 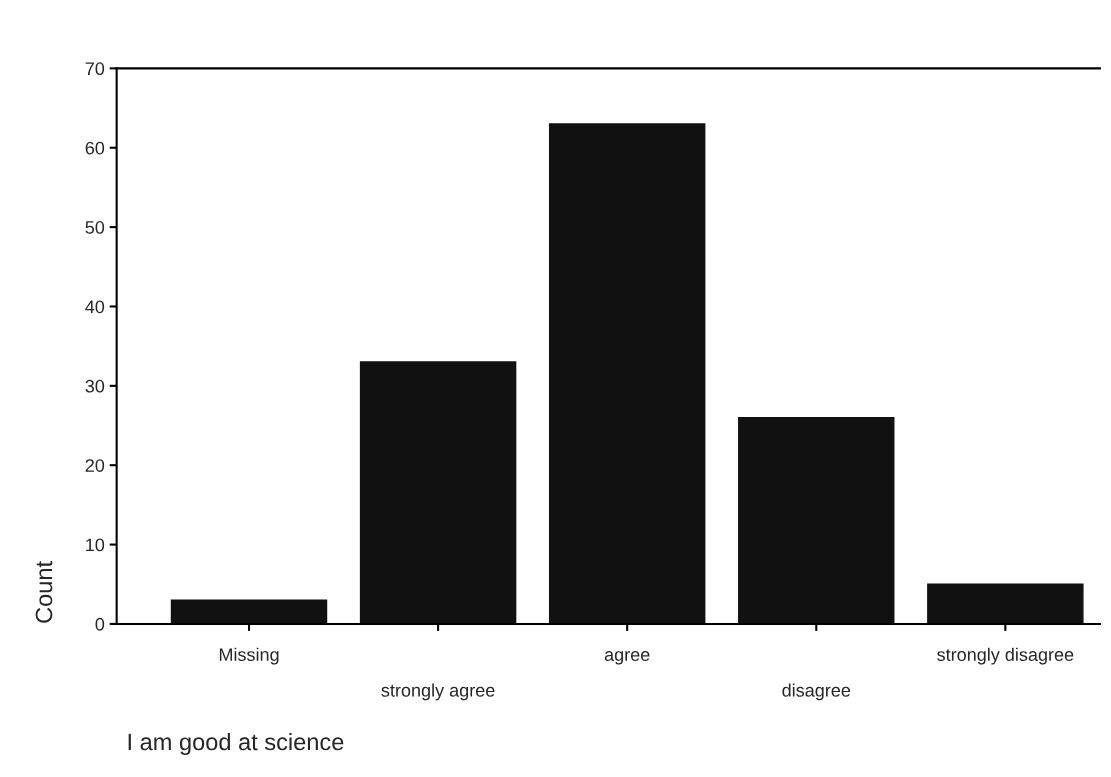 I want to click on y-tick-label: 50, so click(x=95, y=227).